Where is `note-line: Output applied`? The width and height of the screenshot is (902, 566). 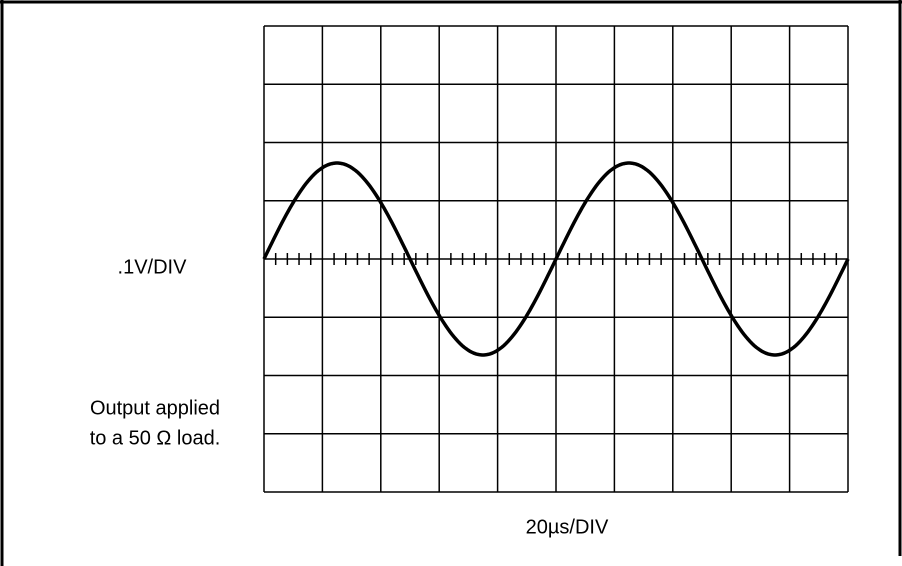
note-line: Output applied is located at coordinates (155, 408).